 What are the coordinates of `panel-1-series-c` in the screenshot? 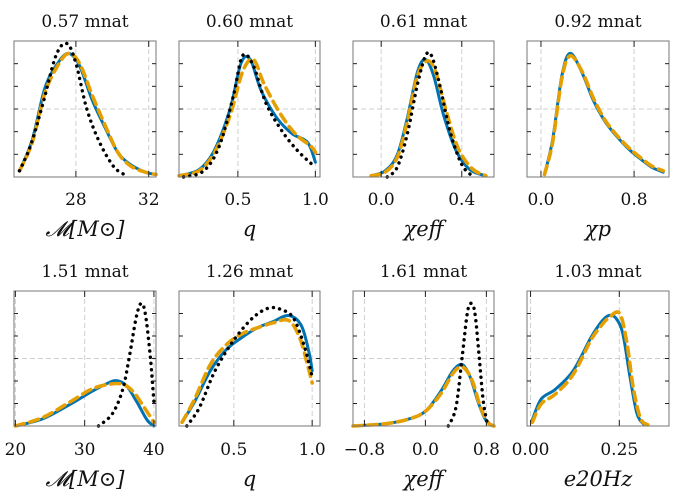 It's located at (73, 109).